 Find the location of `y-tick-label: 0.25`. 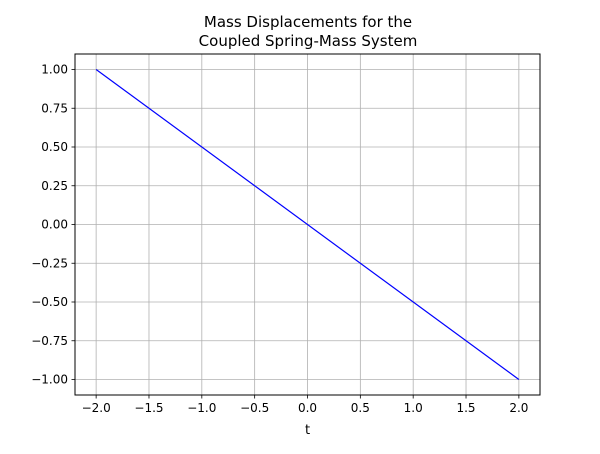

y-tick-label: 0.25 is located at coordinates (54, 186).